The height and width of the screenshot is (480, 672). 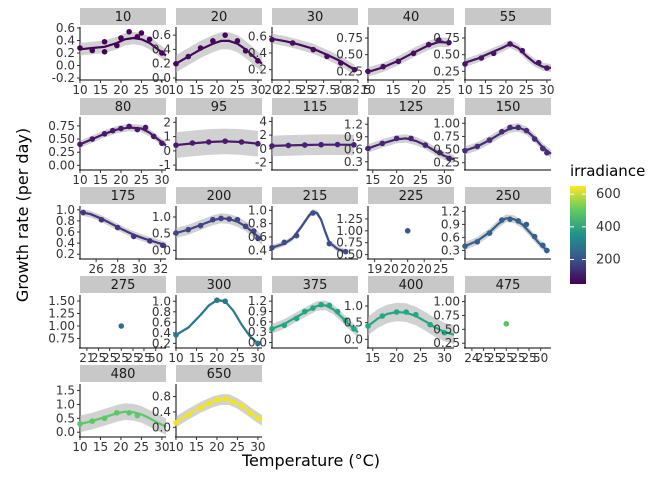 I want to click on x-tick-label: 21, so click(x=86, y=358).